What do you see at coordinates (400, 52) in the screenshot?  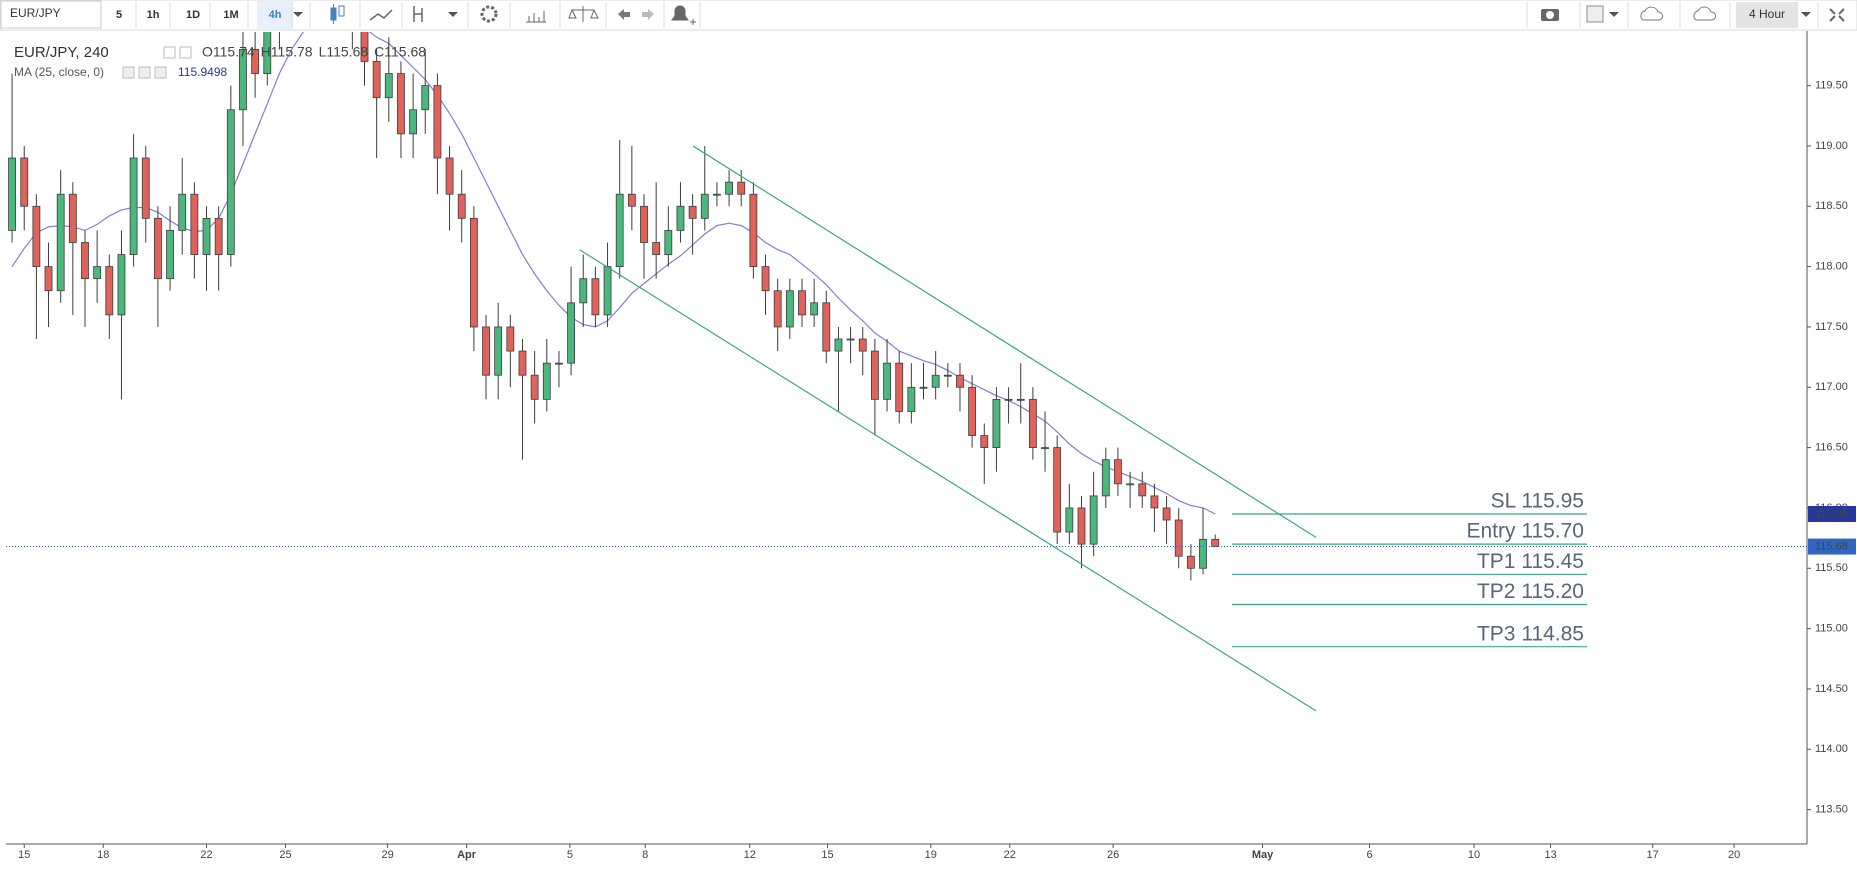 I see `ohlc-value: C115.68` at bounding box center [400, 52].